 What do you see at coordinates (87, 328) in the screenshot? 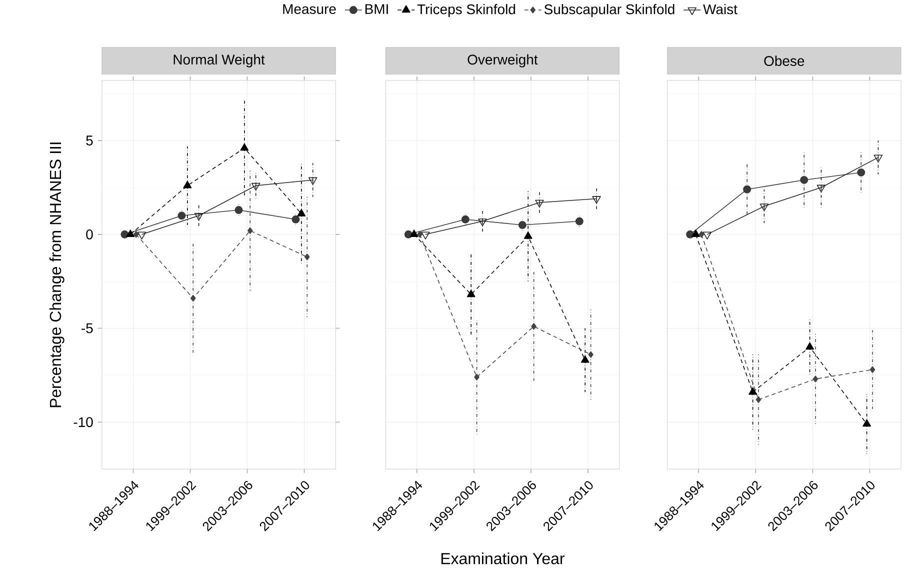
I see `y-tick-label: -5` at bounding box center [87, 328].